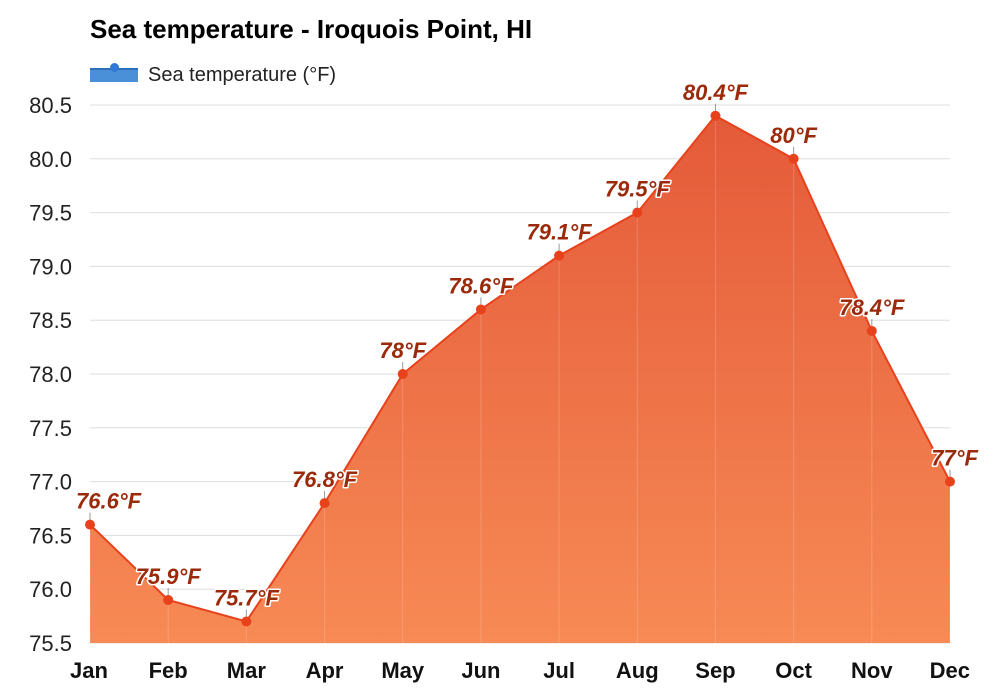 This screenshot has height=700, width=1000. I want to click on y-tick-label: 75.5, so click(50, 643).